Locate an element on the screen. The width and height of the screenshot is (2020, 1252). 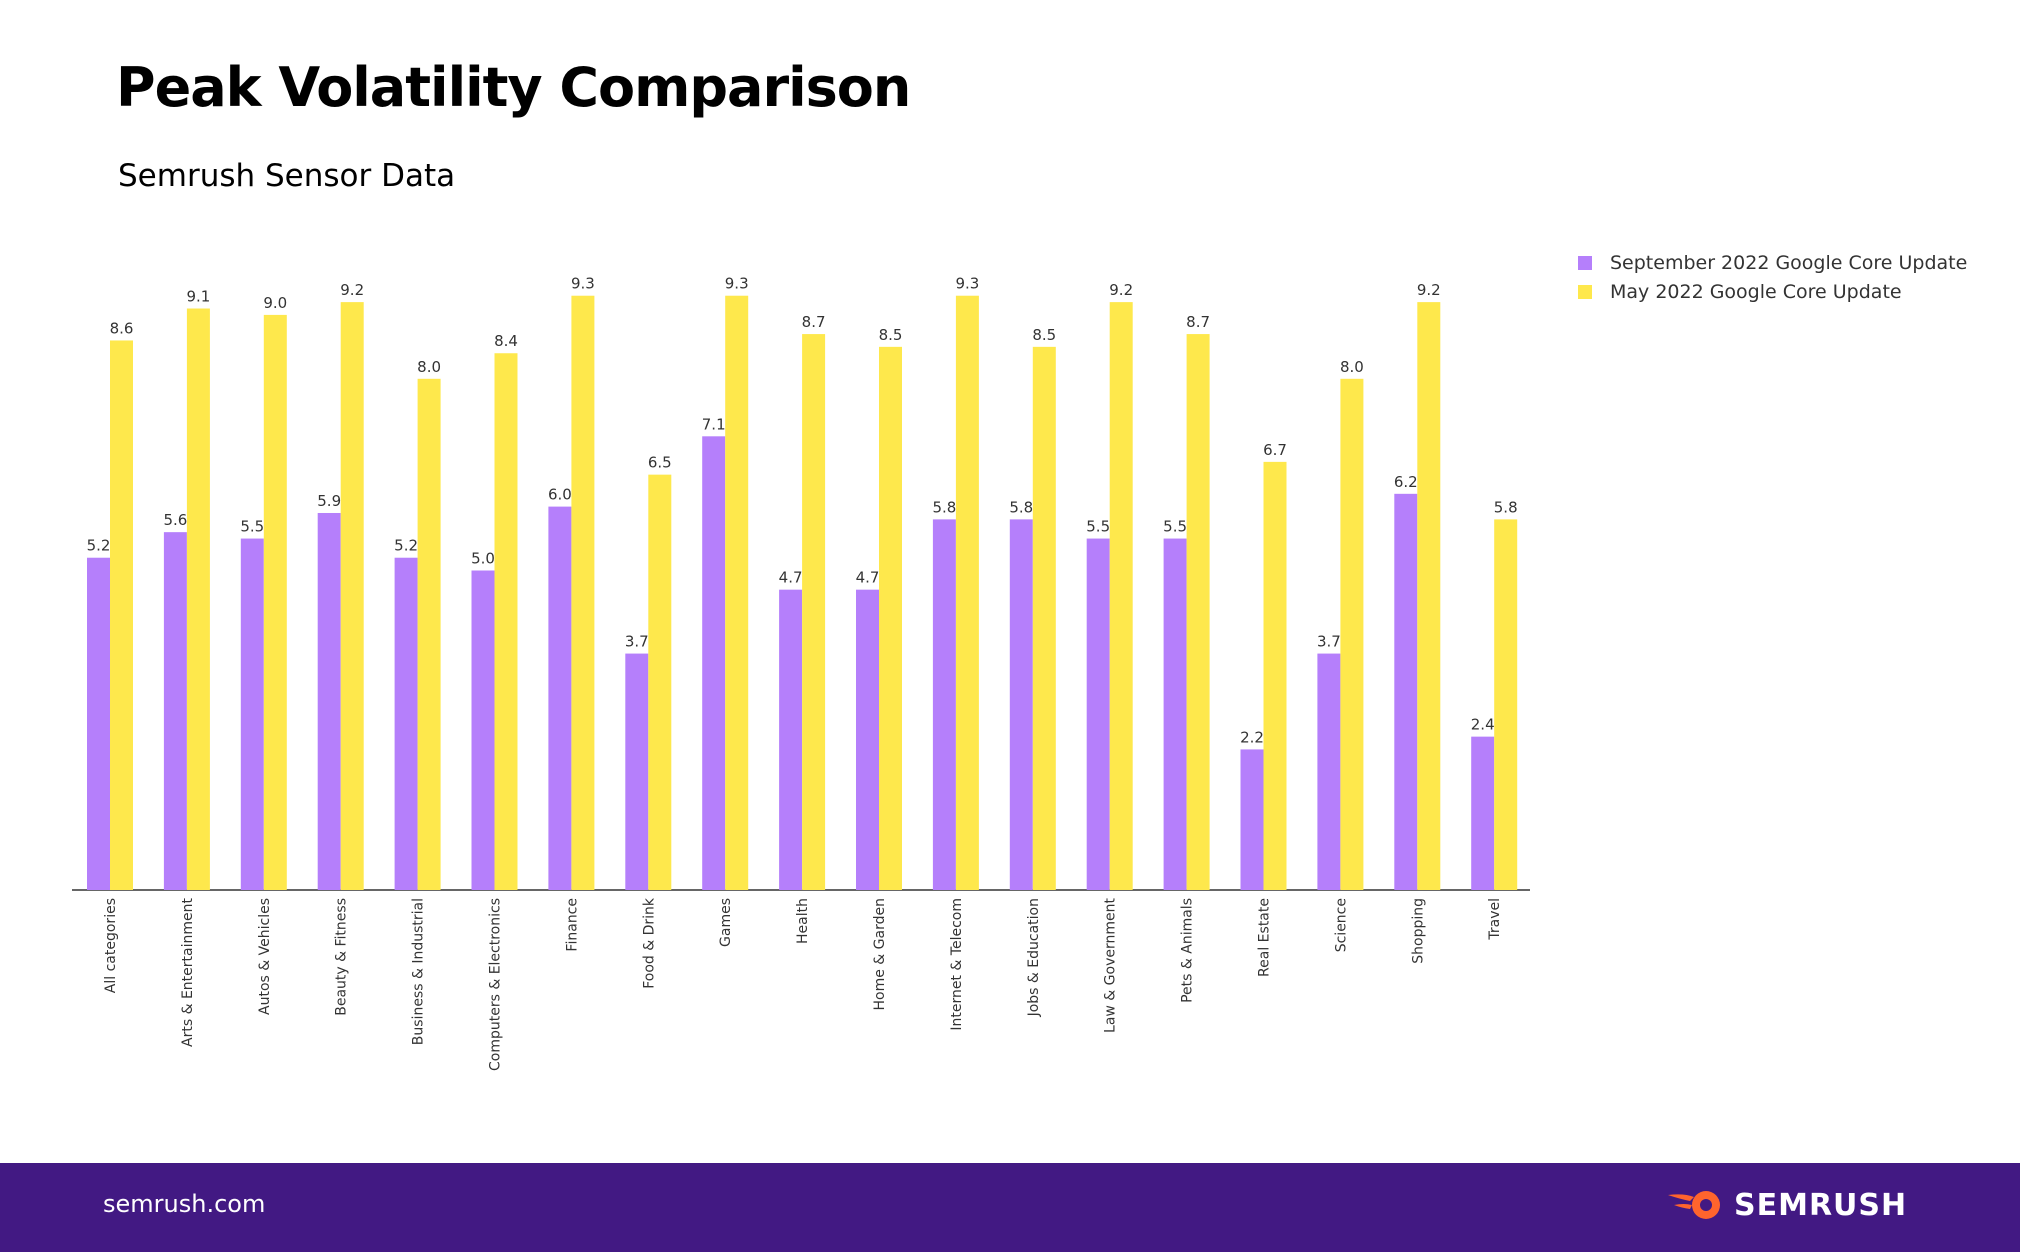
bar-sep-science is located at coordinates (1329, 771).